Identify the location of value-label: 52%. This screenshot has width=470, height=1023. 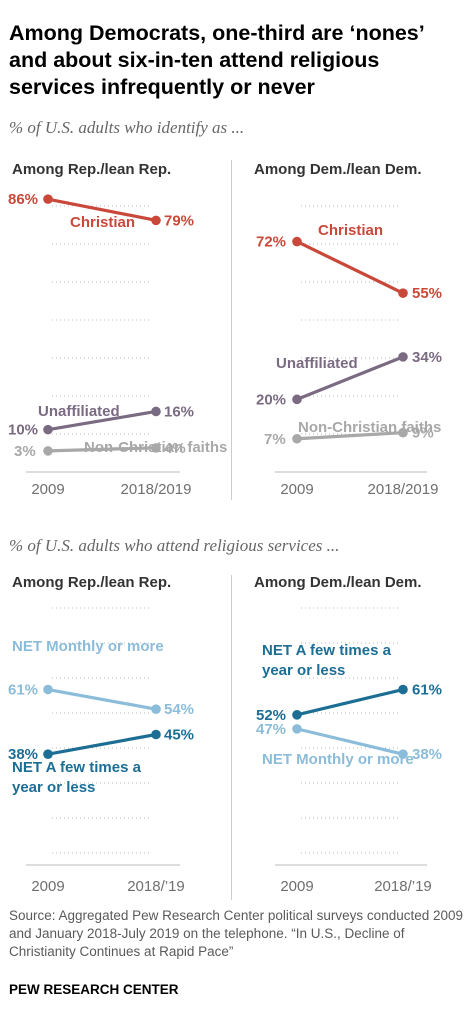
(271, 715).